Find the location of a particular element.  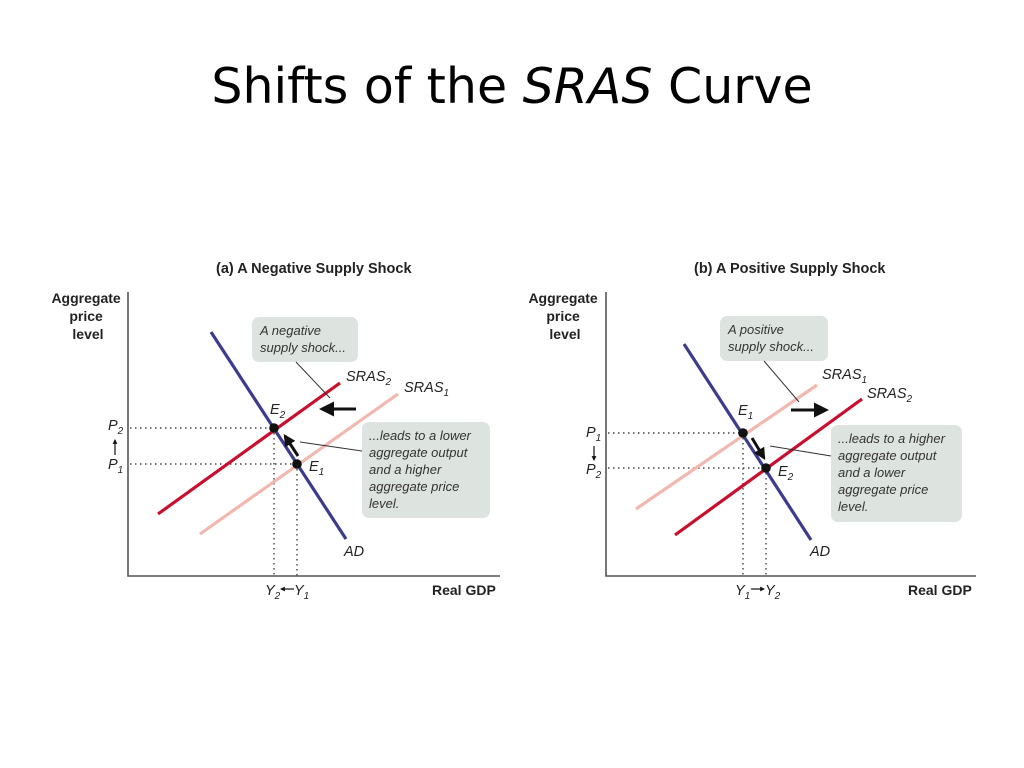

panel-b-sras2-label: SRAS2 is located at coordinates (890, 395).